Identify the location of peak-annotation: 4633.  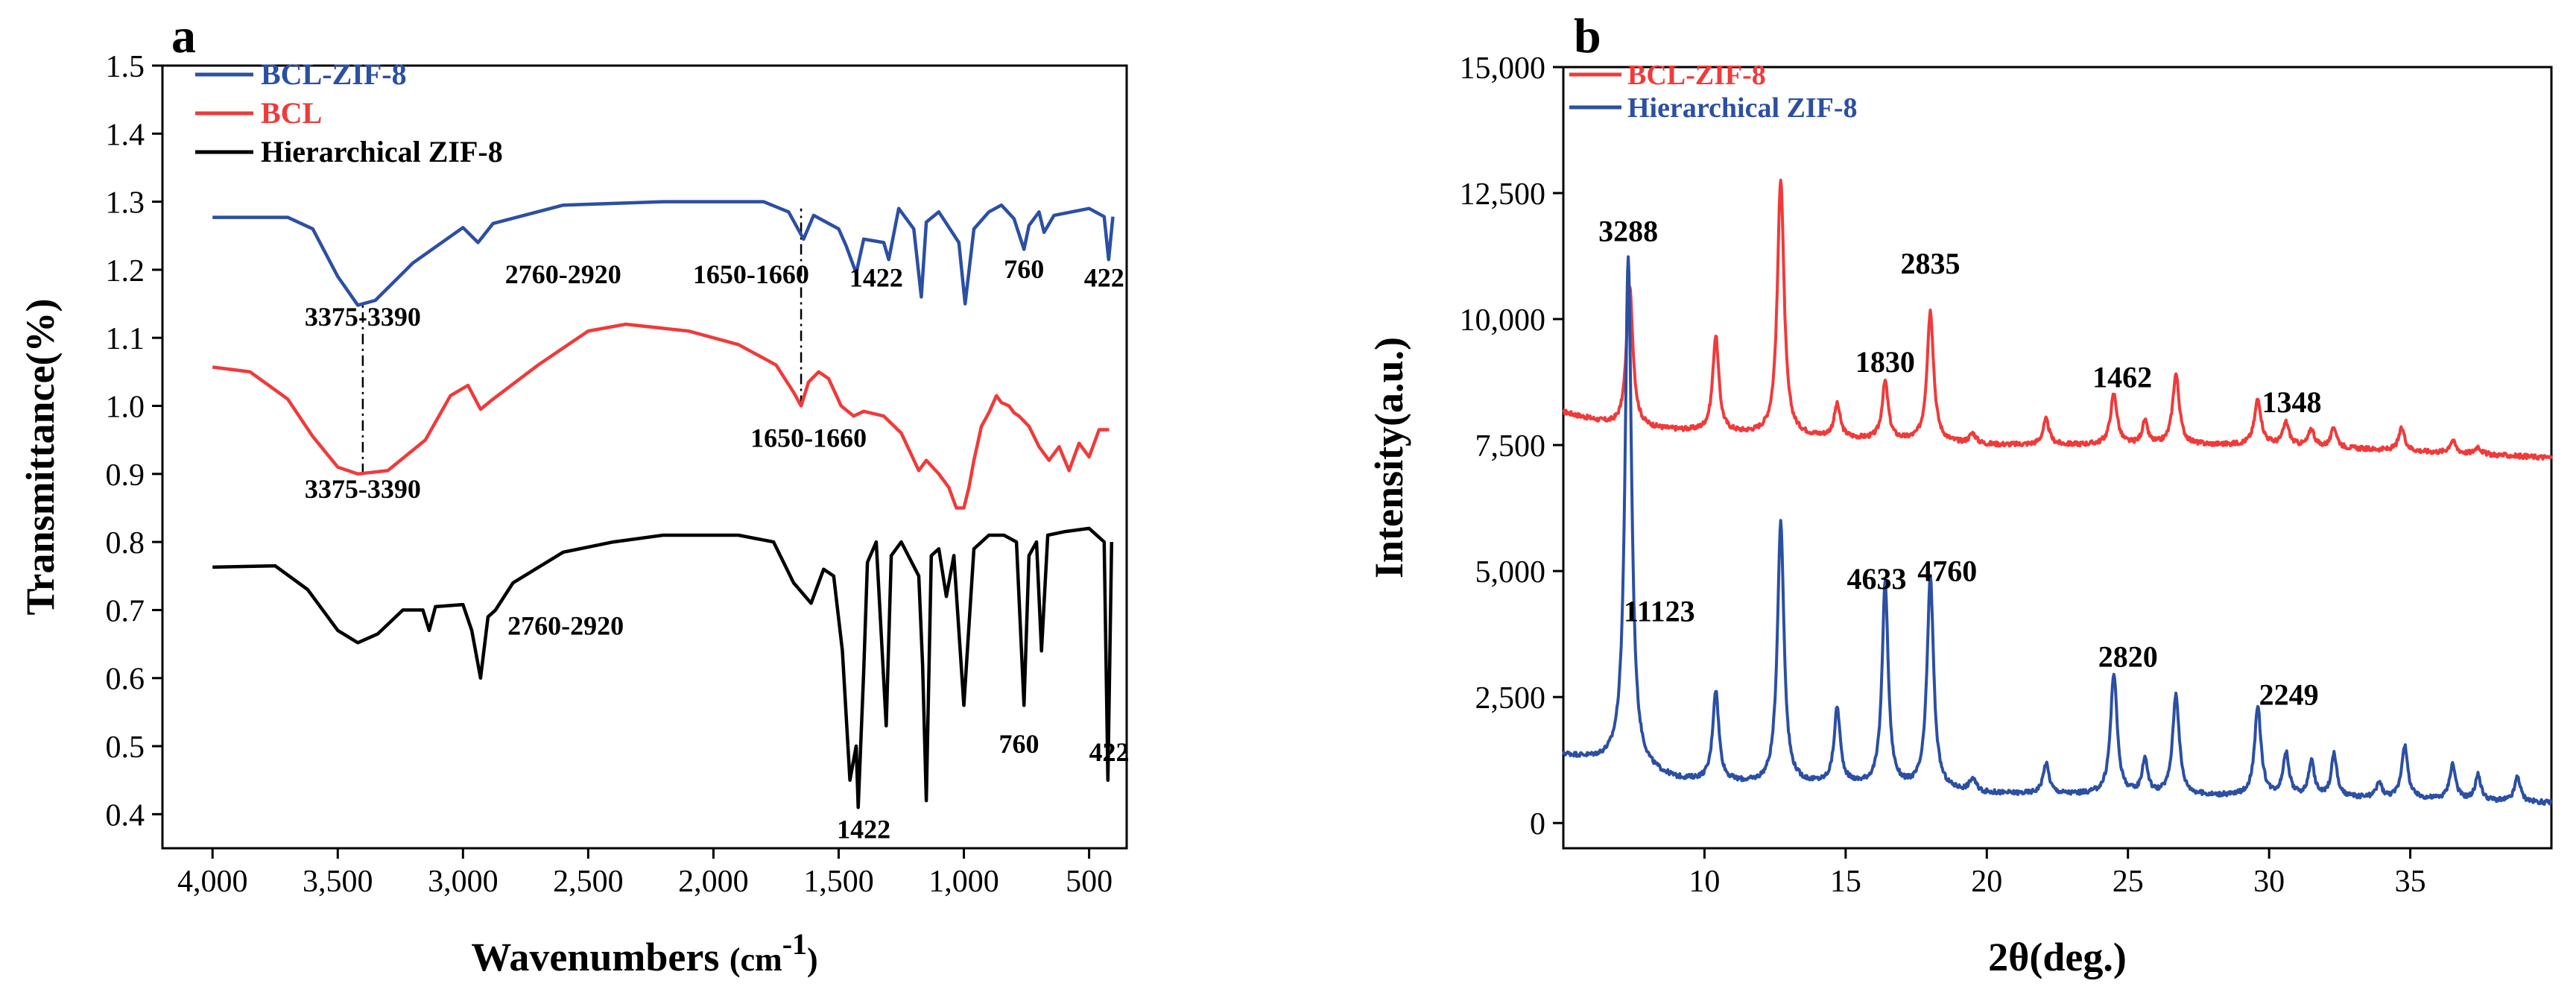
(1877, 579).